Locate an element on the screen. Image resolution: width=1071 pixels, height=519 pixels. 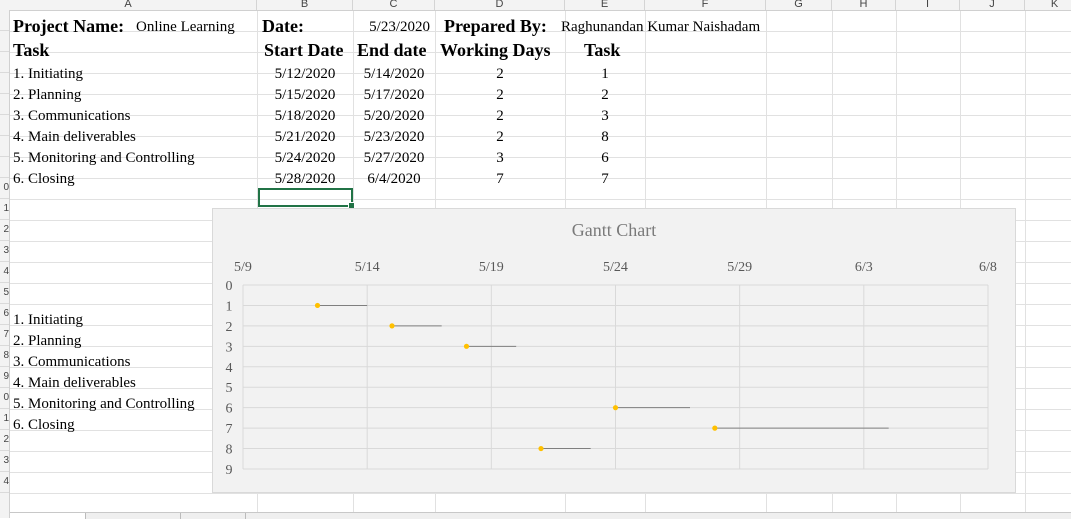
grid-line-vertical is located at coordinates (1025, 264).